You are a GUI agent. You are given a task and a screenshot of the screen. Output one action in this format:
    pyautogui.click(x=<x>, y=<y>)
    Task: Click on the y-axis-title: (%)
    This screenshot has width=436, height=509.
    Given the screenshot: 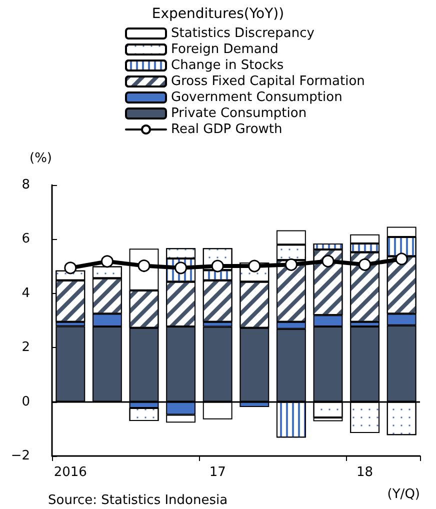 What is the action you would take?
    pyautogui.click(x=41, y=158)
    